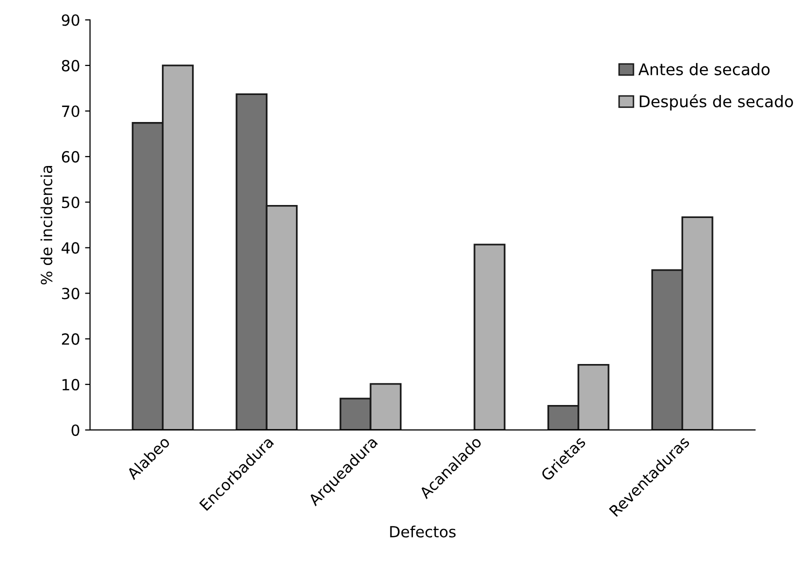  What do you see at coordinates (71, 157) in the screenshot?
I see `y-tick-label: 60` at bounding box center [71, 157].